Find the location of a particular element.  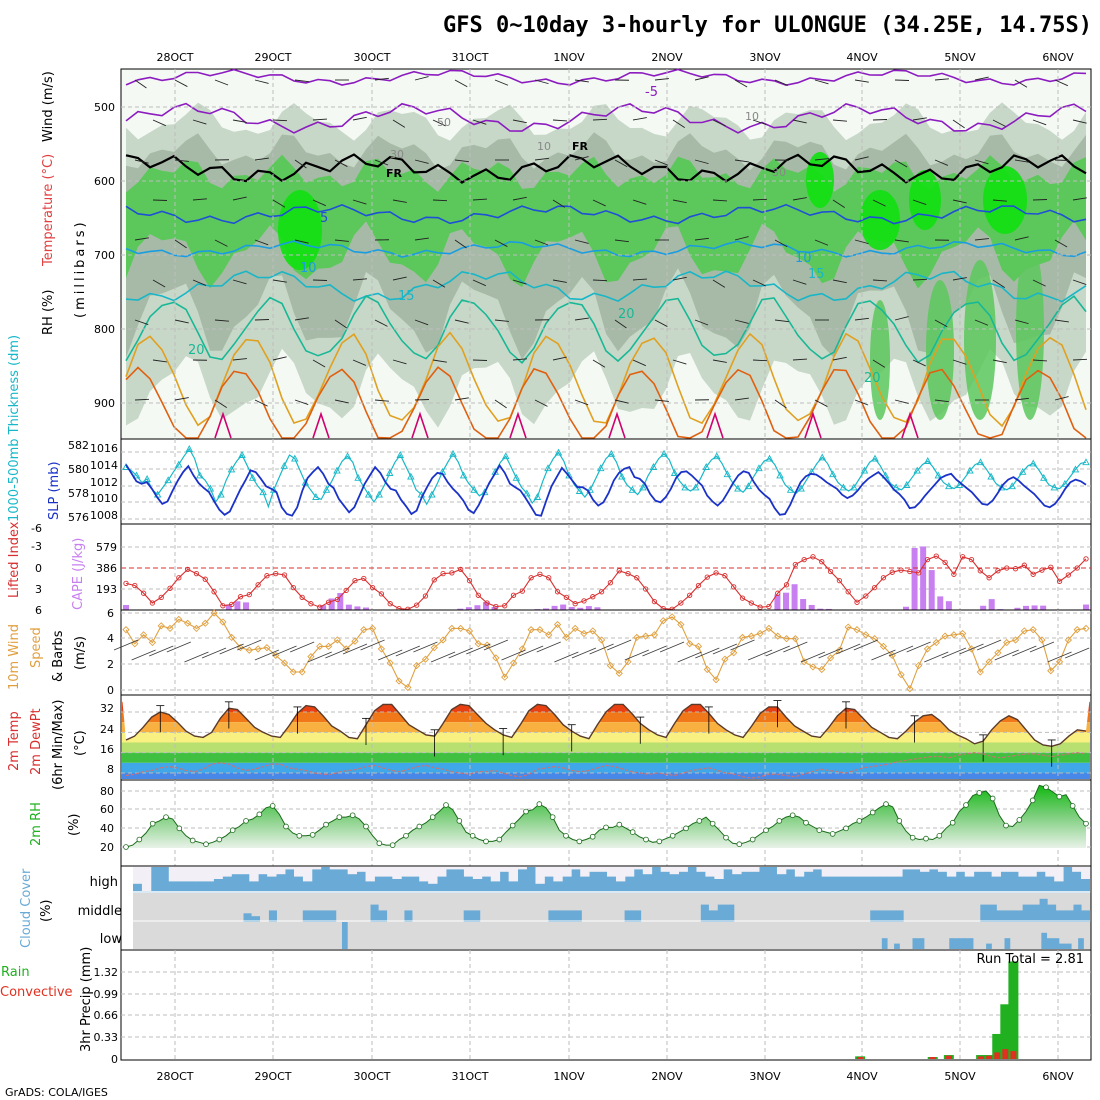

precip-tick-066: 0.66 is located at coordinates (106, 1015).